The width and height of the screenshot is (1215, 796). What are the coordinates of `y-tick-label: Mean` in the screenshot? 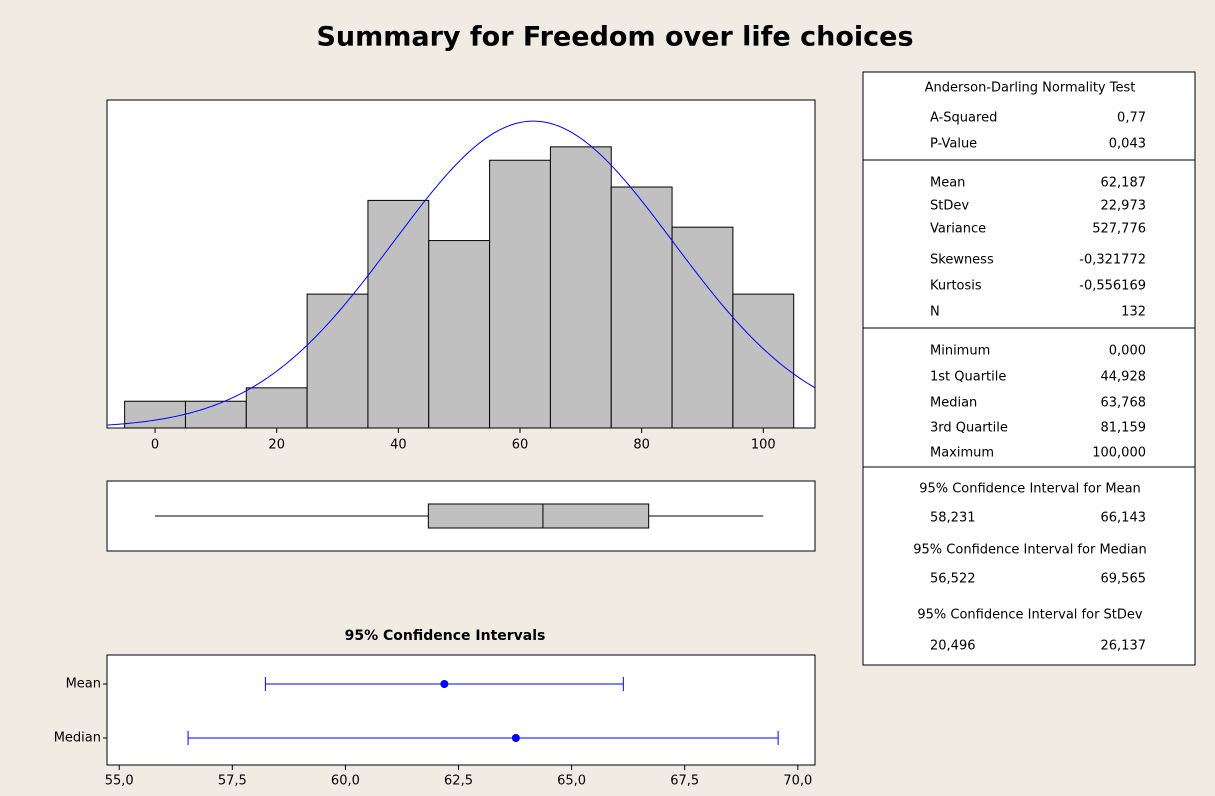 It's located at (83, 684).